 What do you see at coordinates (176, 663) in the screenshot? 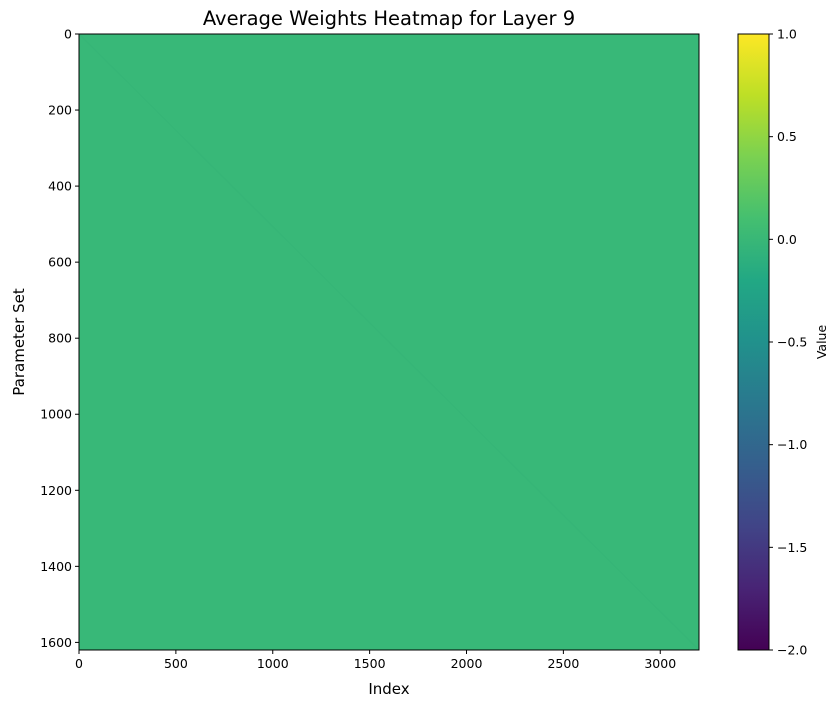
I see `x-tick-label: 500` at bounding box center [176, 663].